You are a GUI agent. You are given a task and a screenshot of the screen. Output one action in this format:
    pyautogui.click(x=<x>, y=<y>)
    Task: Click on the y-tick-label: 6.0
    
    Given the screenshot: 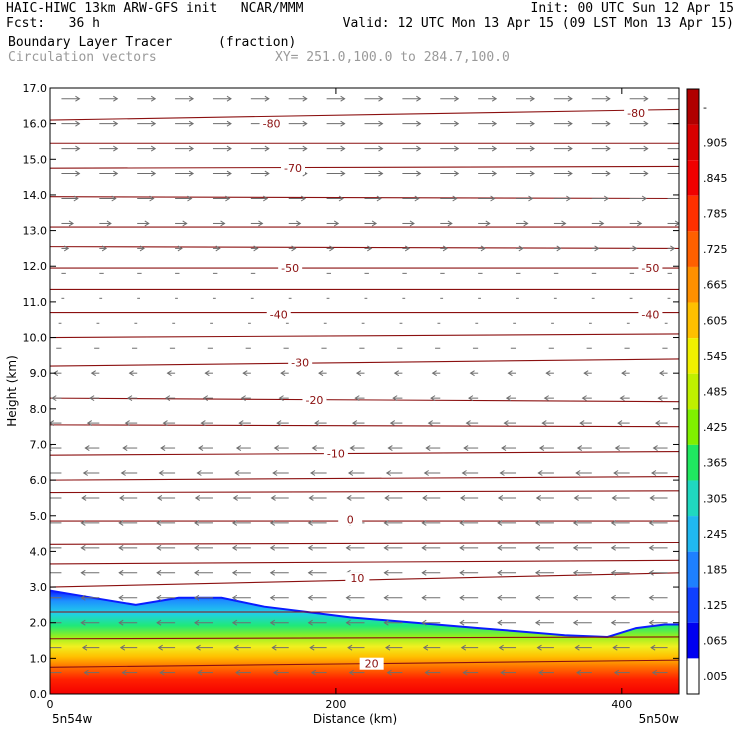 What is the action you would take?
    pyautogui.click(x=39, y=480)
    